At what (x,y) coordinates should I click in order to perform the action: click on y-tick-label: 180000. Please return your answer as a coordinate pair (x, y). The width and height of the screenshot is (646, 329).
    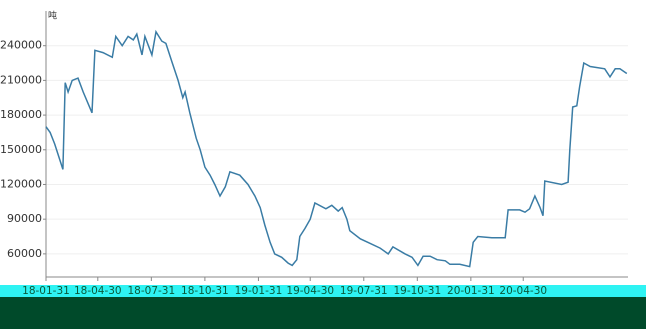
    Looking at the image, I should click on (21, 114).